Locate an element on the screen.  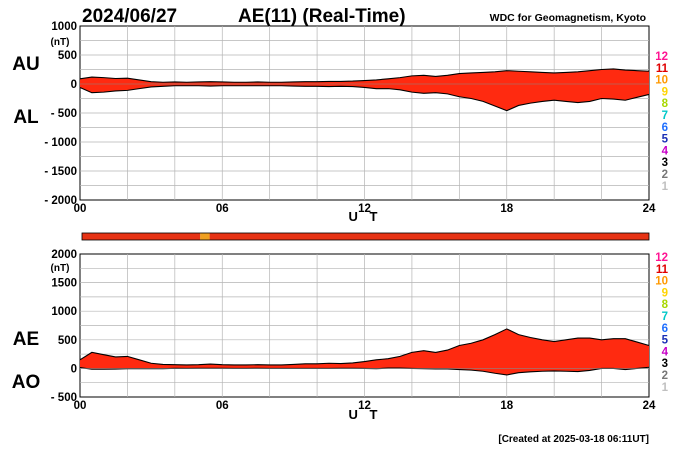
station-count-bar is located at coordinates (365, 236).